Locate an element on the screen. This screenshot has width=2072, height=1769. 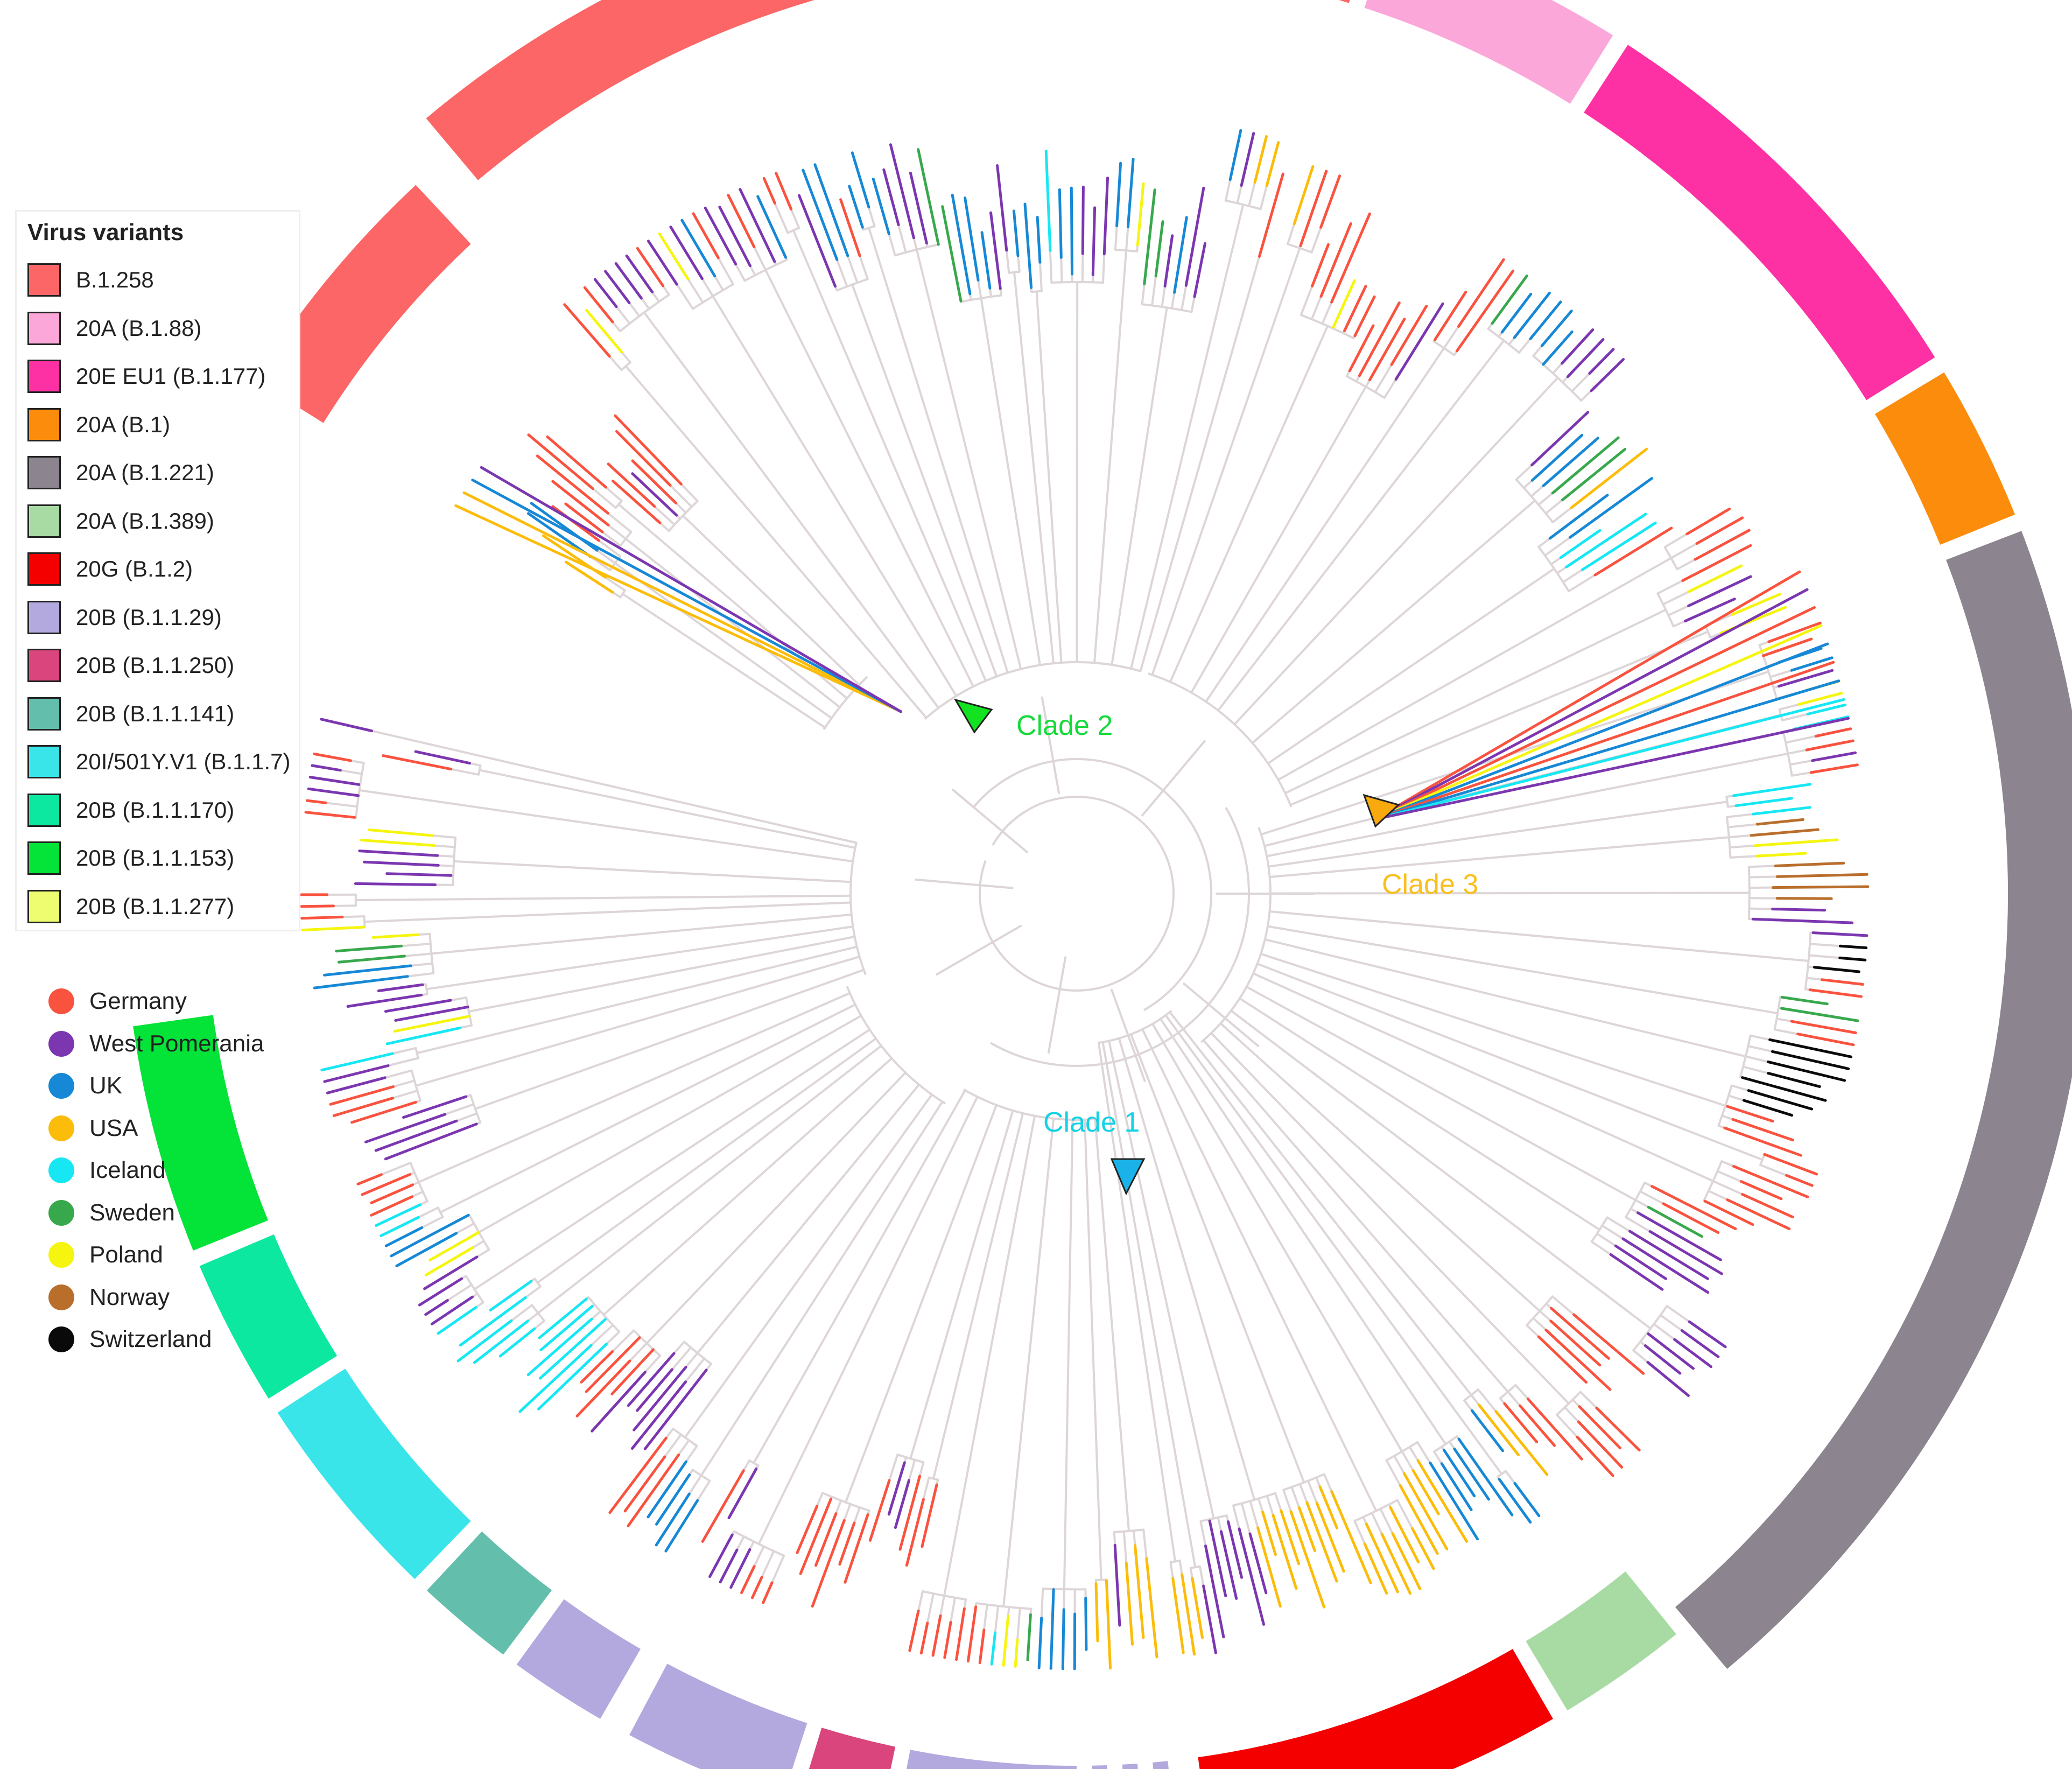
variant-legend-item: 20B (B.1.1.153) is located at coordinates (130, 858).